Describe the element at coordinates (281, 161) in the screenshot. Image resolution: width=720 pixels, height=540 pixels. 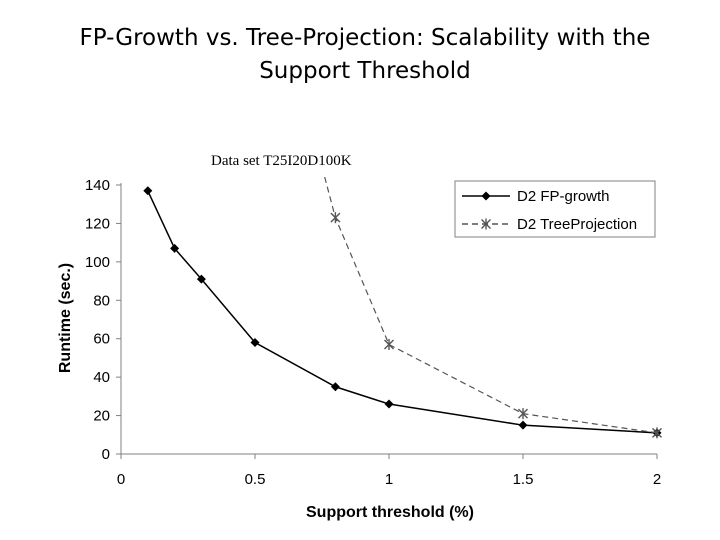
I see `chart-subtitle: Data set T25I20D100K` at that location.